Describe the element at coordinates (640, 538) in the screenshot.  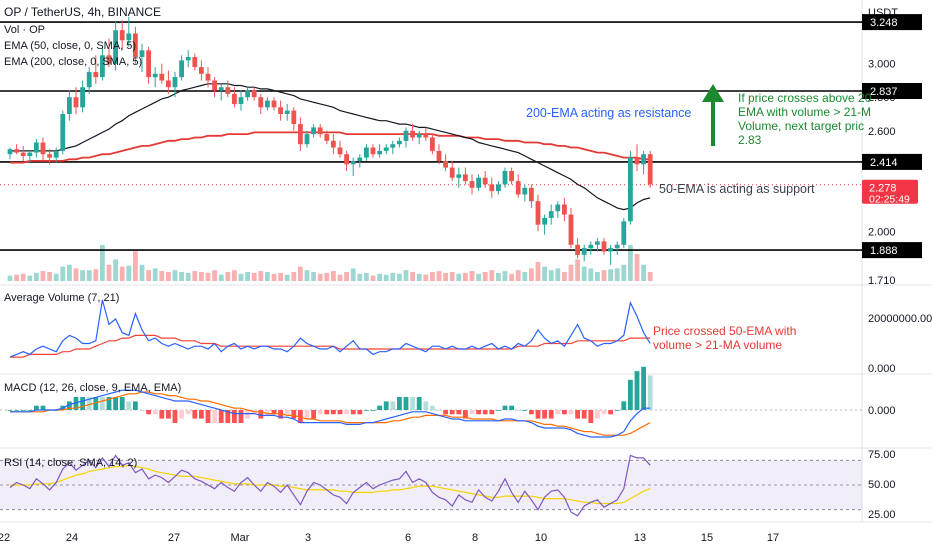
I see `time-tick: 13` at that location.